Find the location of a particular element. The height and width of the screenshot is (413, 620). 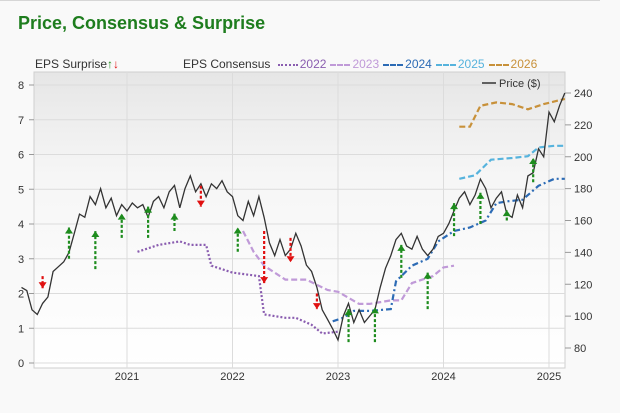

eps-consensus-legend: EPS Consensus 2022 2023 2024 2025 2026 is located at coordinates (360, 64).